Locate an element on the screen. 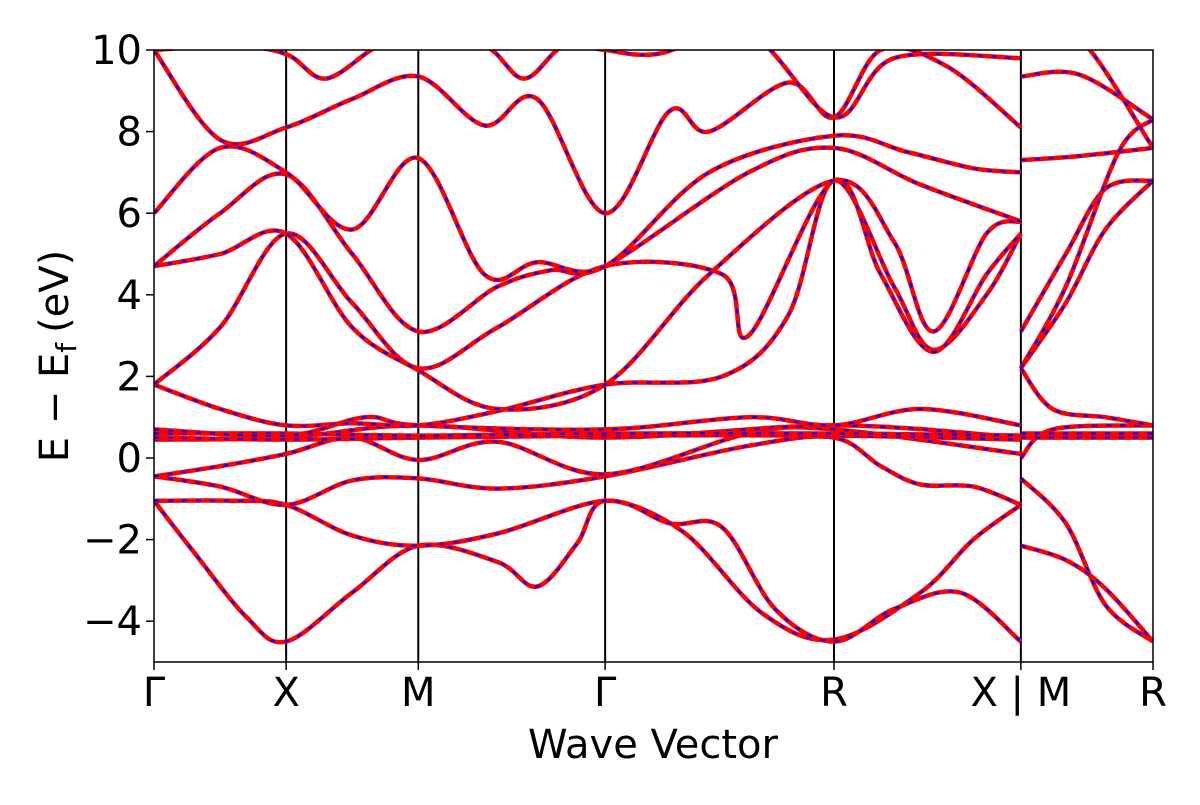 Image resolution: width=1200 pixels, height=805 pixels. y-axis-label-main: E − E is located at coordinates (55, 408).